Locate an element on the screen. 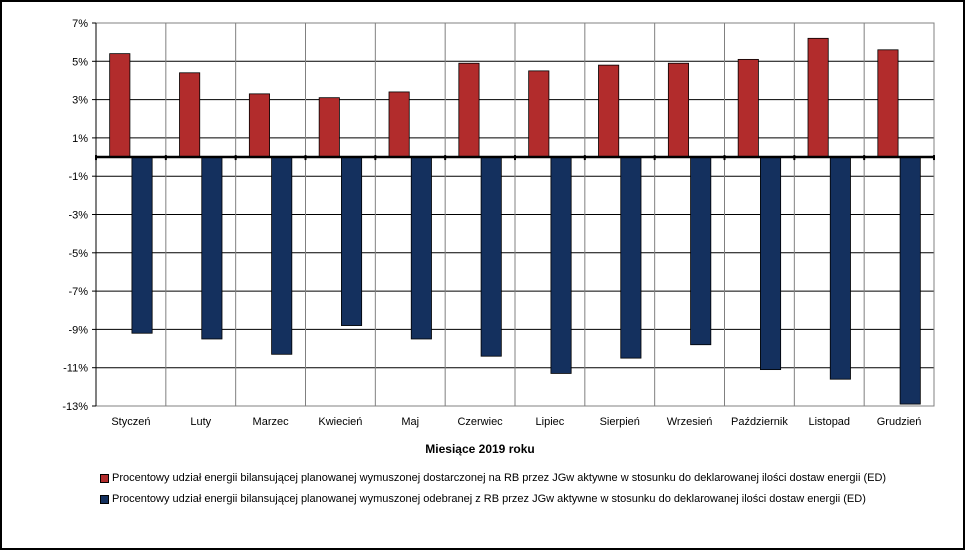 This screenshot has height=550, width=965. y-tick-label: -11% is located at coordinates (75, 369).